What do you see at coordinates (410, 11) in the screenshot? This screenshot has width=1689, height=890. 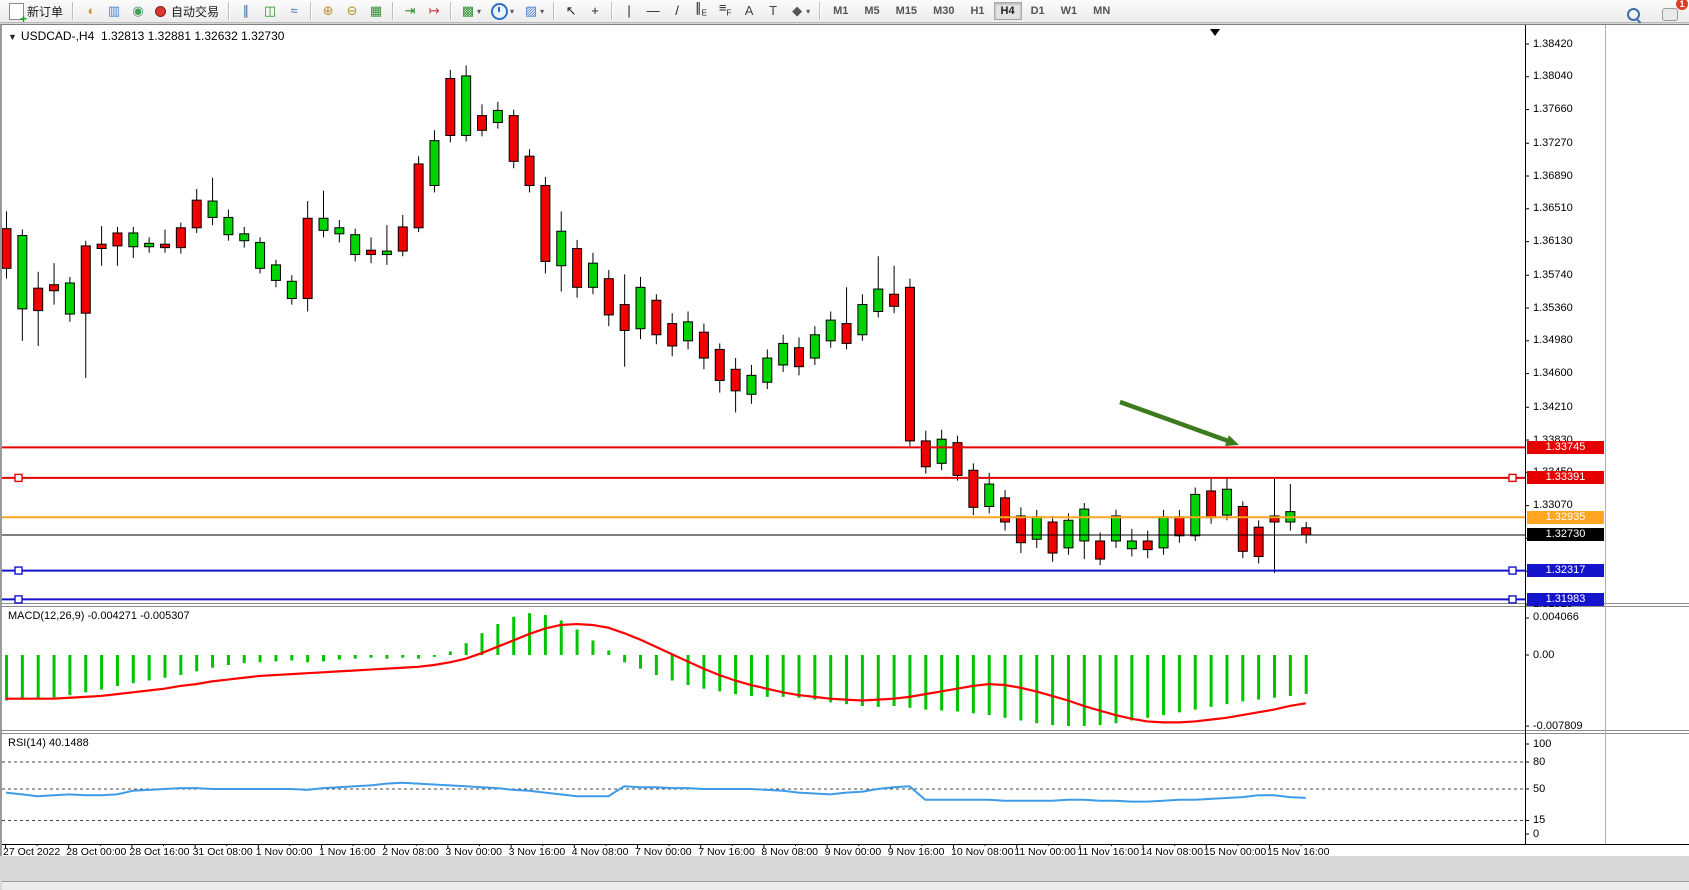 I see `auto-scroll-button: ⇥` at bounding box center [410, 11].